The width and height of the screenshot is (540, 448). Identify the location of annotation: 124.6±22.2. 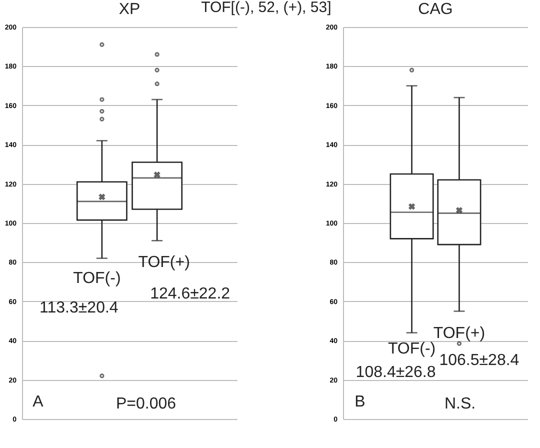
(190, 294).